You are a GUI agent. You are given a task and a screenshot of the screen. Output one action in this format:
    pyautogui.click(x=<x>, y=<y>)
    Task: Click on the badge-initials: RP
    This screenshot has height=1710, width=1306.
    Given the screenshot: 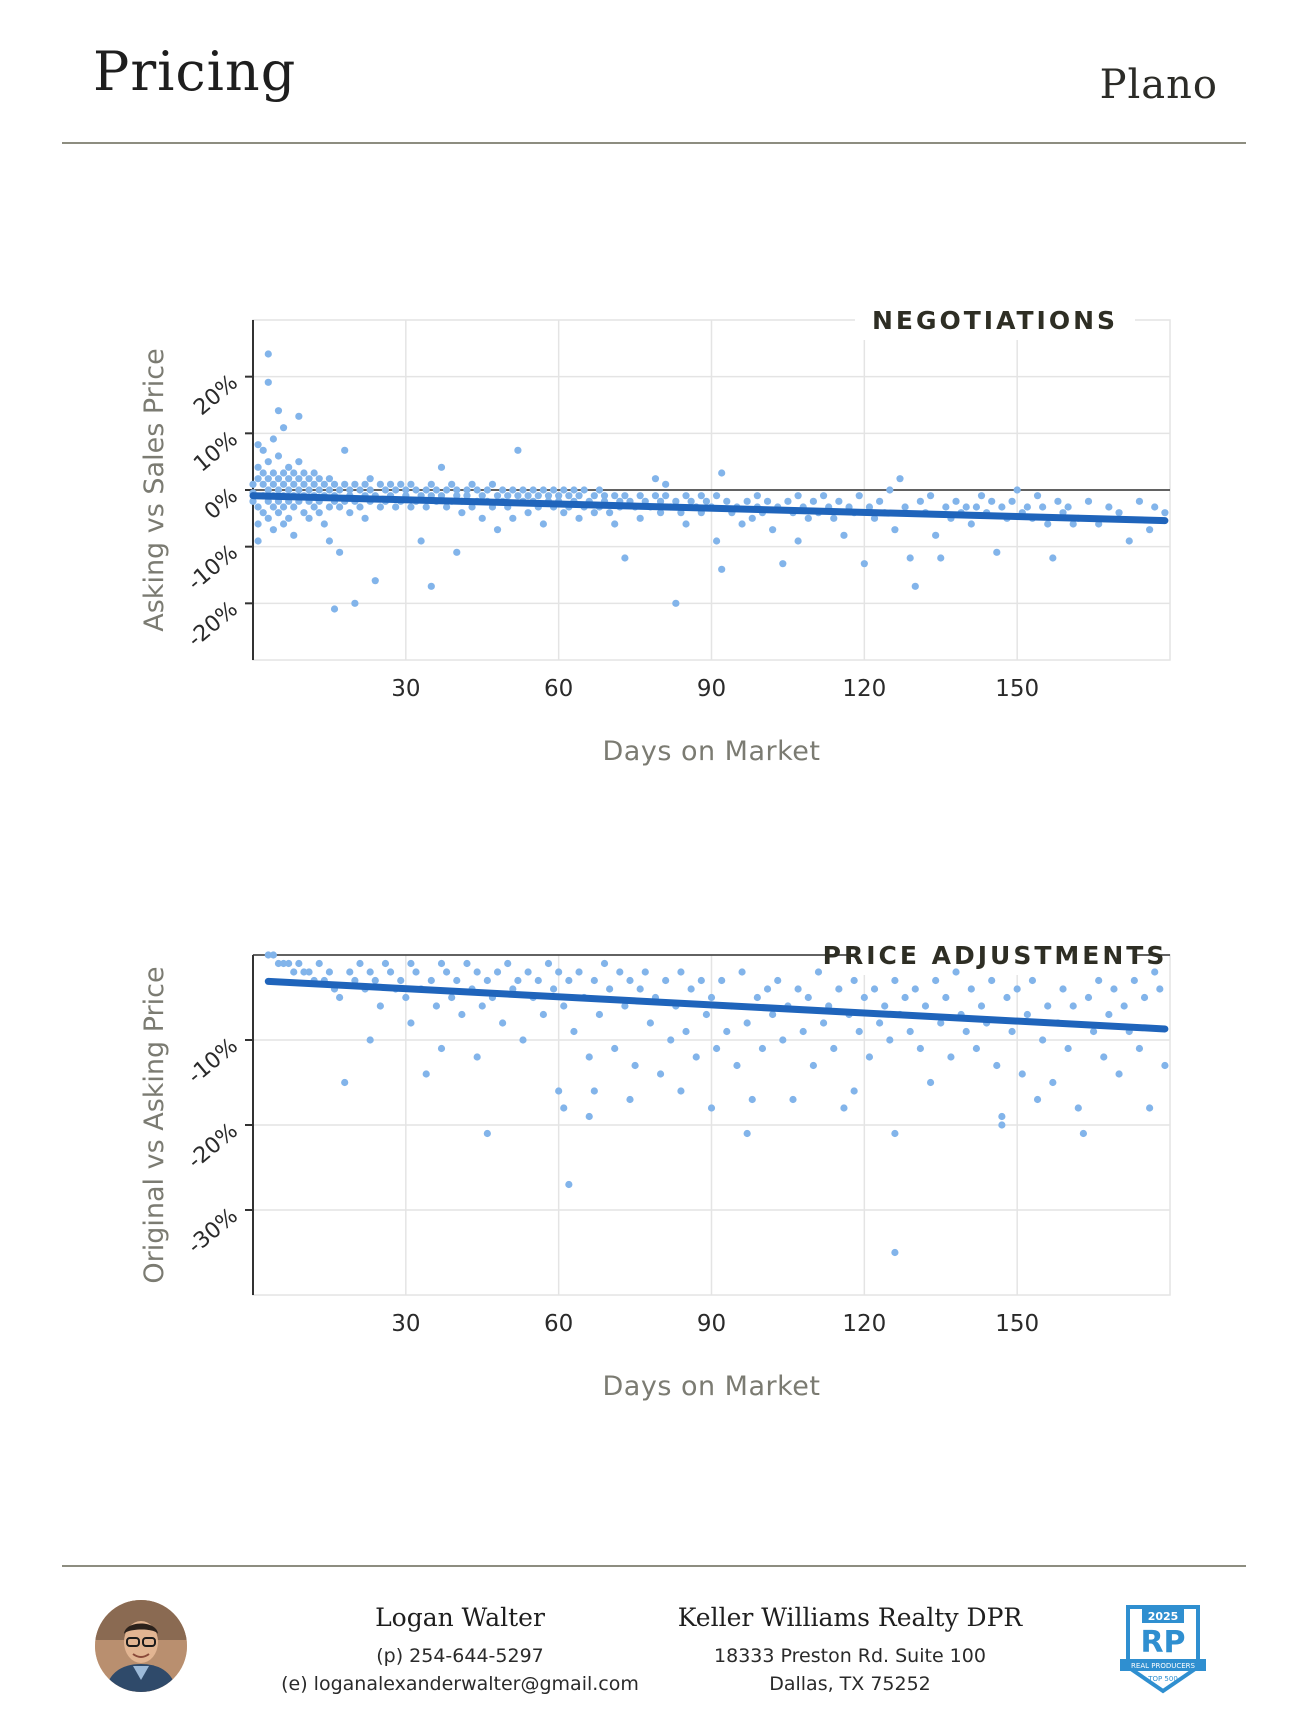 What is the action you would take?
    pyautogui.click(x=1162, y=1642)
    